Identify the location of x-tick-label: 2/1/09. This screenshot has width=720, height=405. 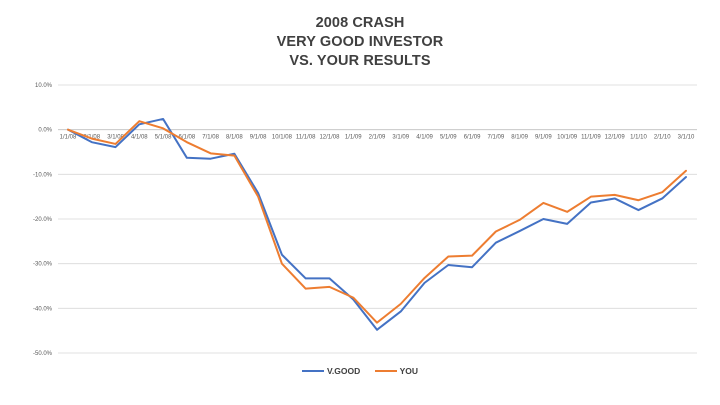
(377, 138).